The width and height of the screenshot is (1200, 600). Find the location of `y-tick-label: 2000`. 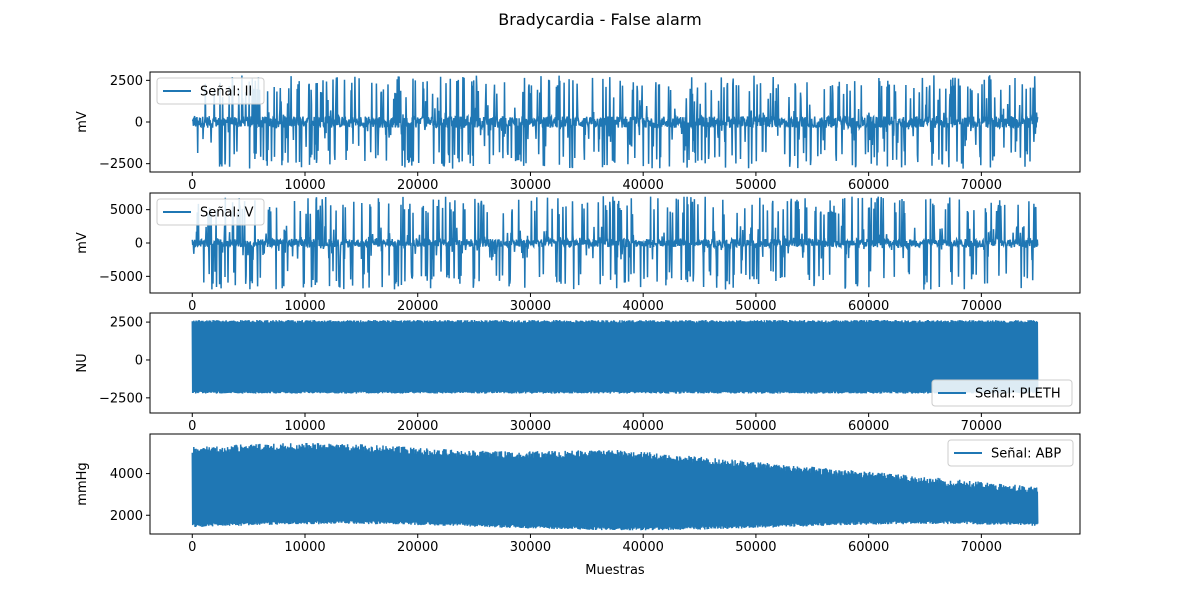

y-tick-label: 2000 is located at coordinates (126, 516).